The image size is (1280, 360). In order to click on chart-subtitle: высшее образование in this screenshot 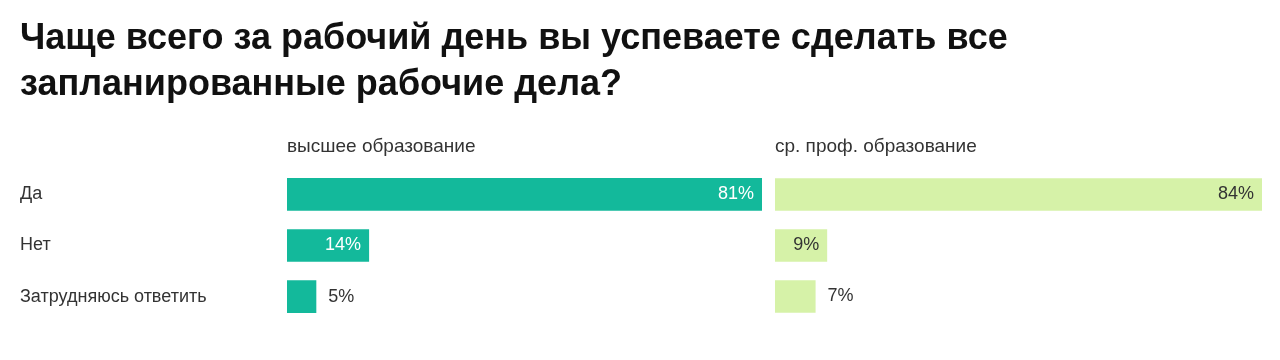, I will do `click(381, 146)`.